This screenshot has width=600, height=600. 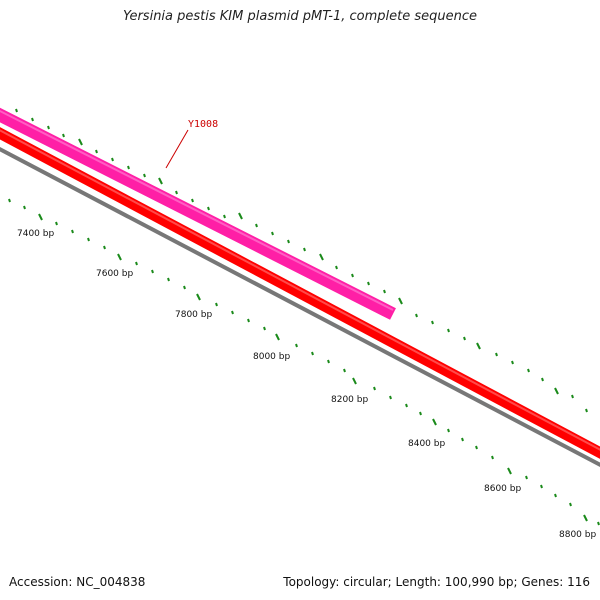 I want to click on feature-label-y1008: Y1008, so click(x=203, y=124).